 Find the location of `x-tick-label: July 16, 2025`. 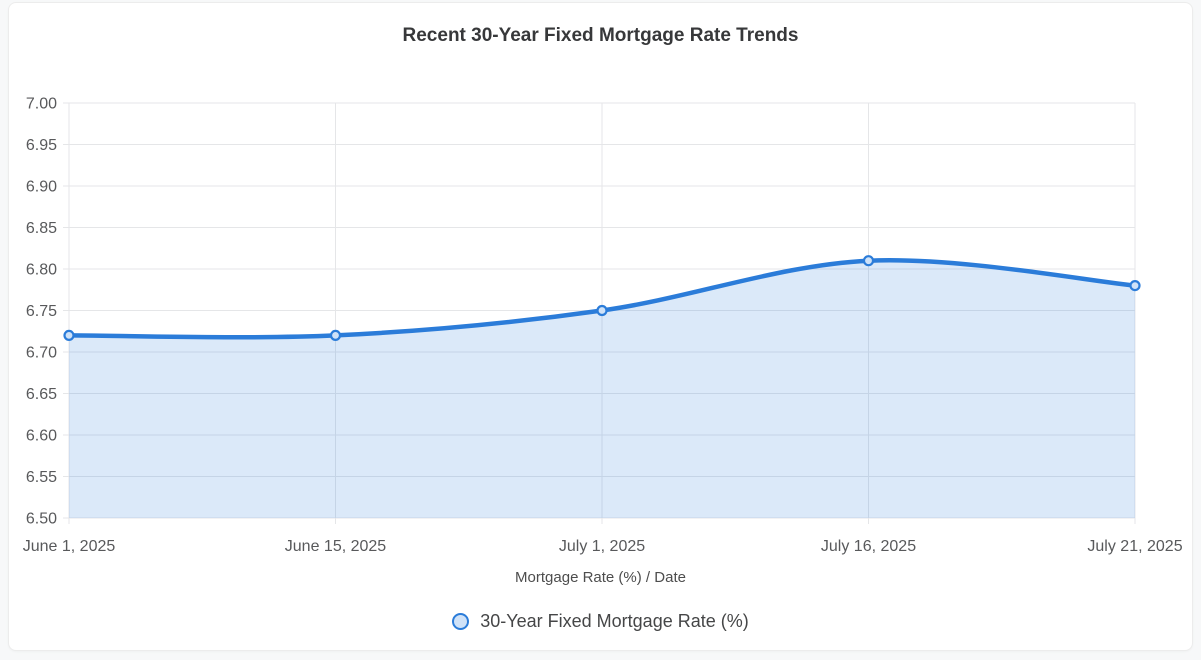

x-tick-label: July 16, 2025 is located at coordinates (868, 546).